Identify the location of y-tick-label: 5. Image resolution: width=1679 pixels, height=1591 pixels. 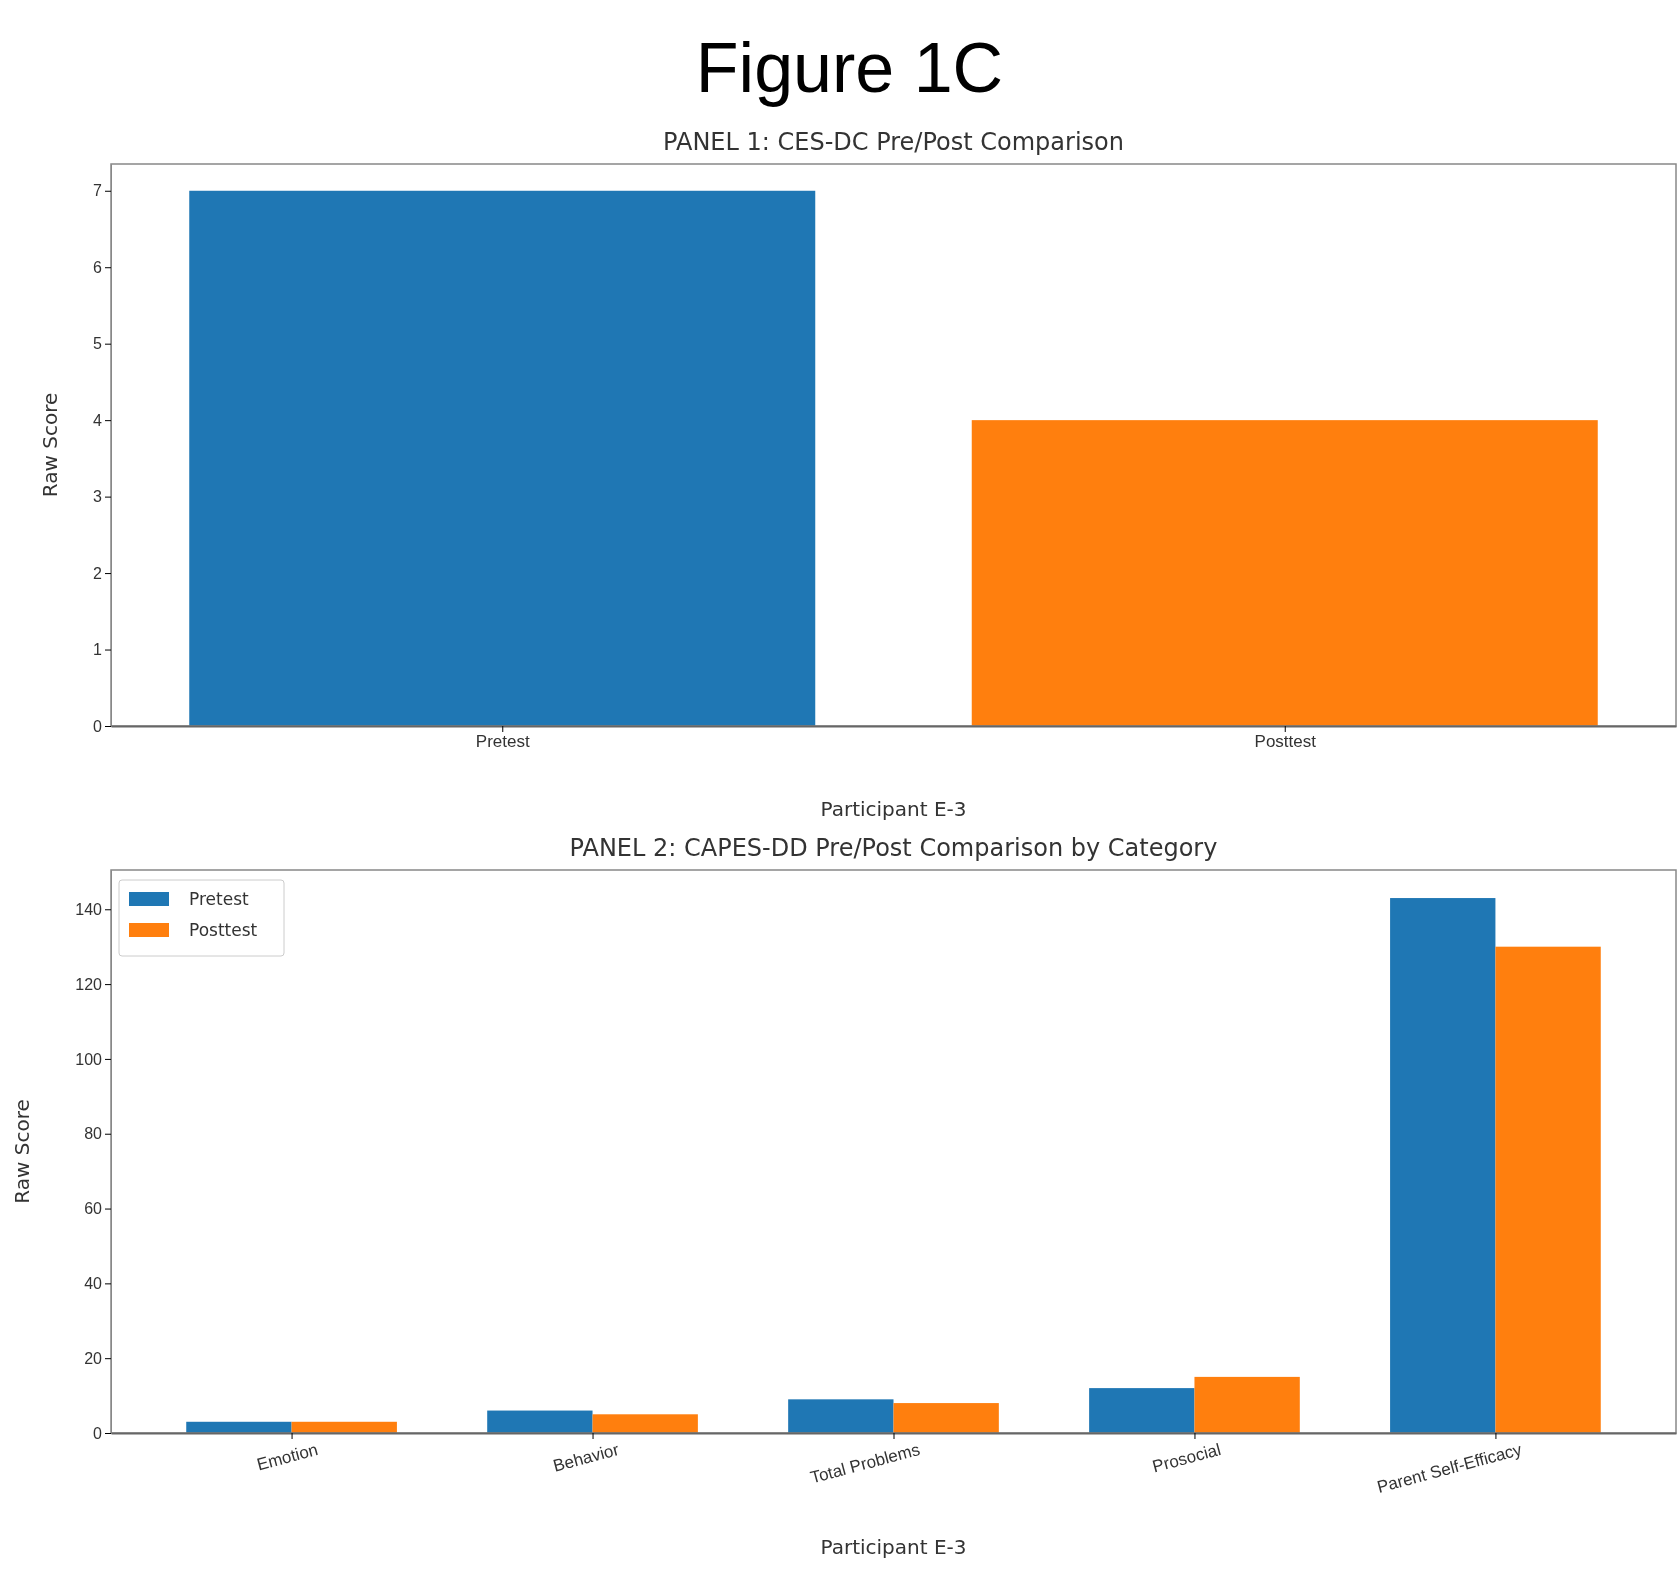
(98, 344).